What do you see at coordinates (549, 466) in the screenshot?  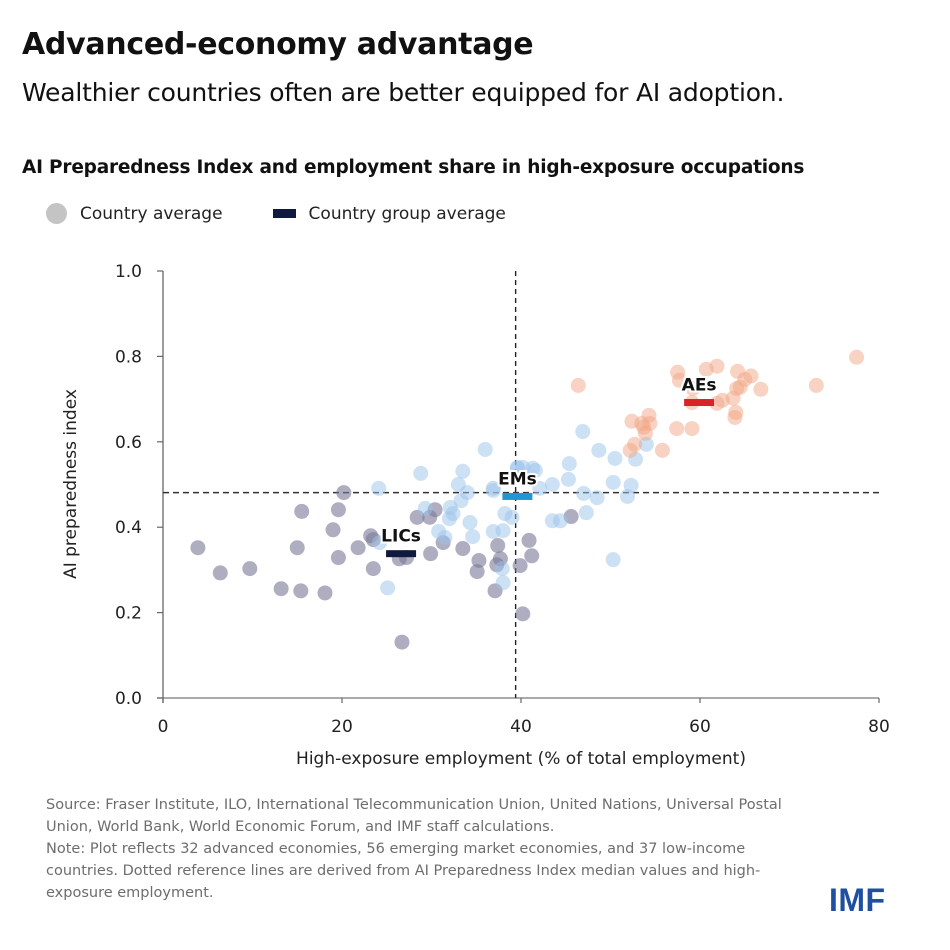 I see `group-averages: LICs EMs AEs` at bounding box center [549, 466].